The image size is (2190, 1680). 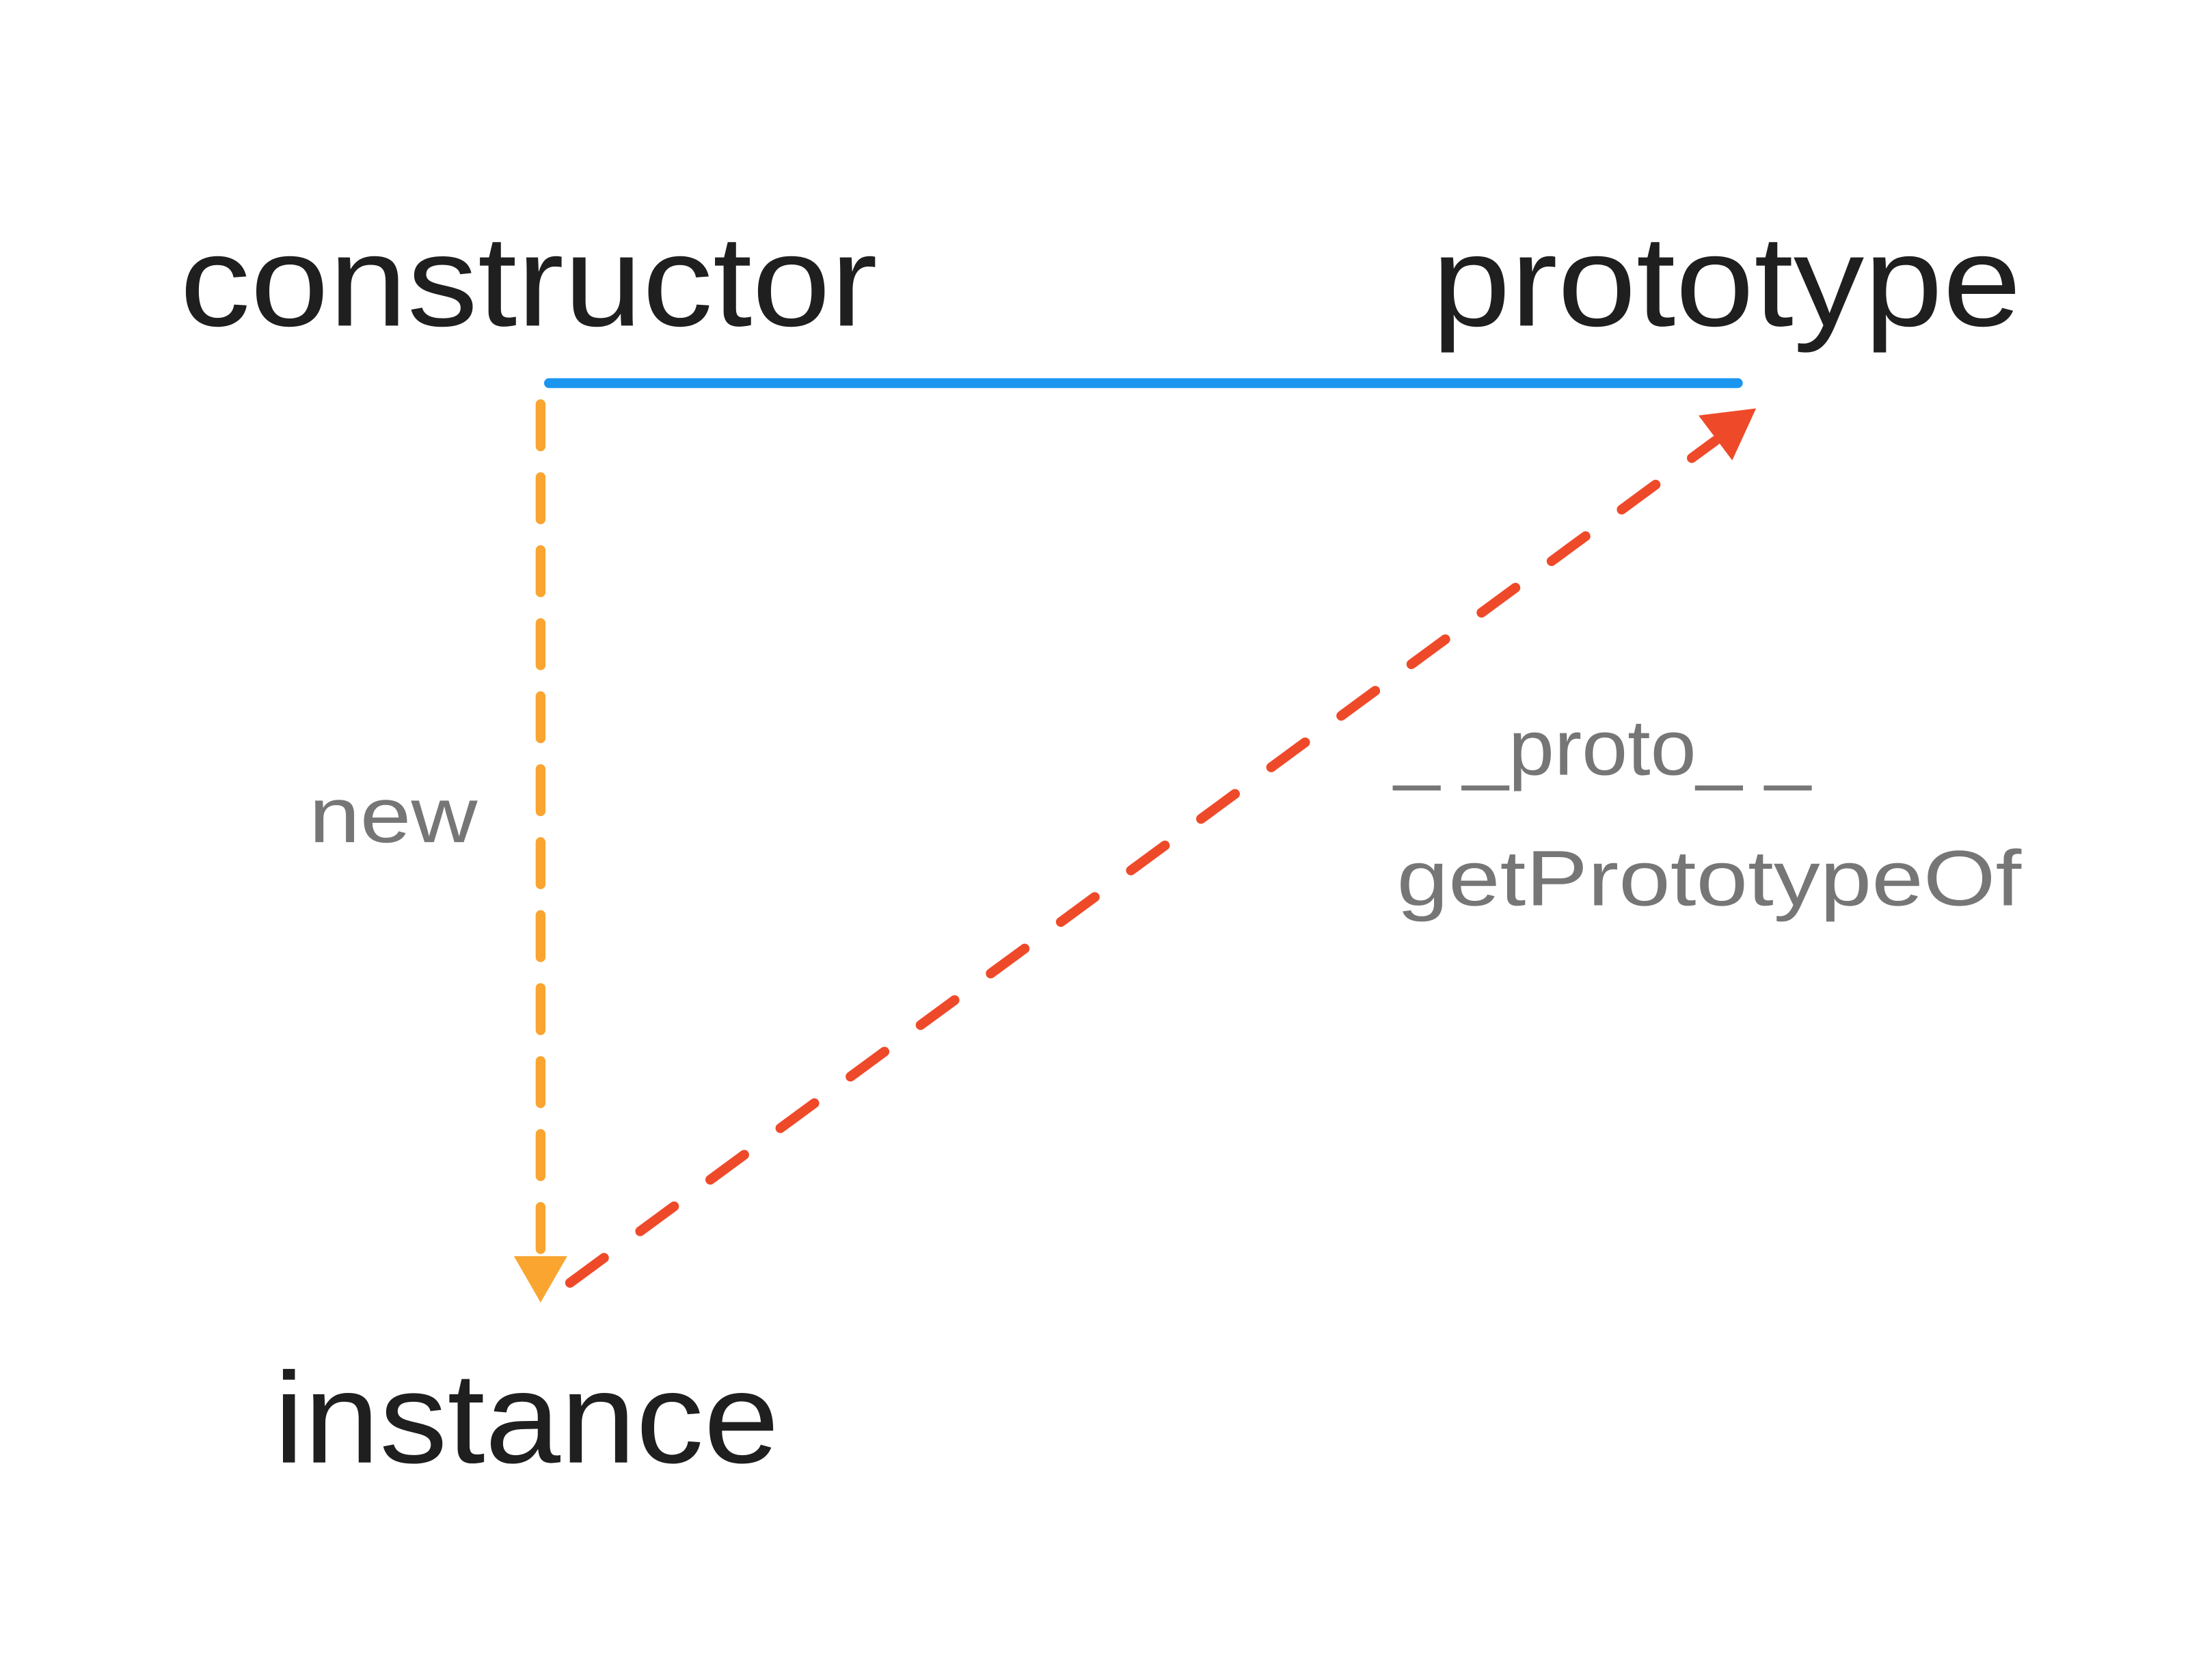 What do you see at coordinates (1602, 748) in the screenshot?
I see `edge-label: _ _proto_ _` at bounding box center [1602, 748].